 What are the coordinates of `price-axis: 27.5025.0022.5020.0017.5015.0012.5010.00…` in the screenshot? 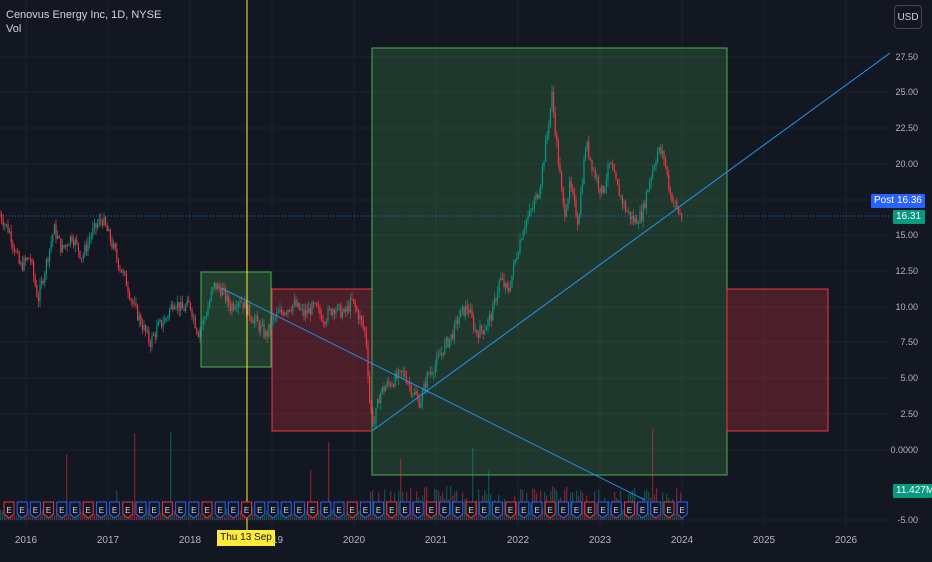 It's located at (904, 288).